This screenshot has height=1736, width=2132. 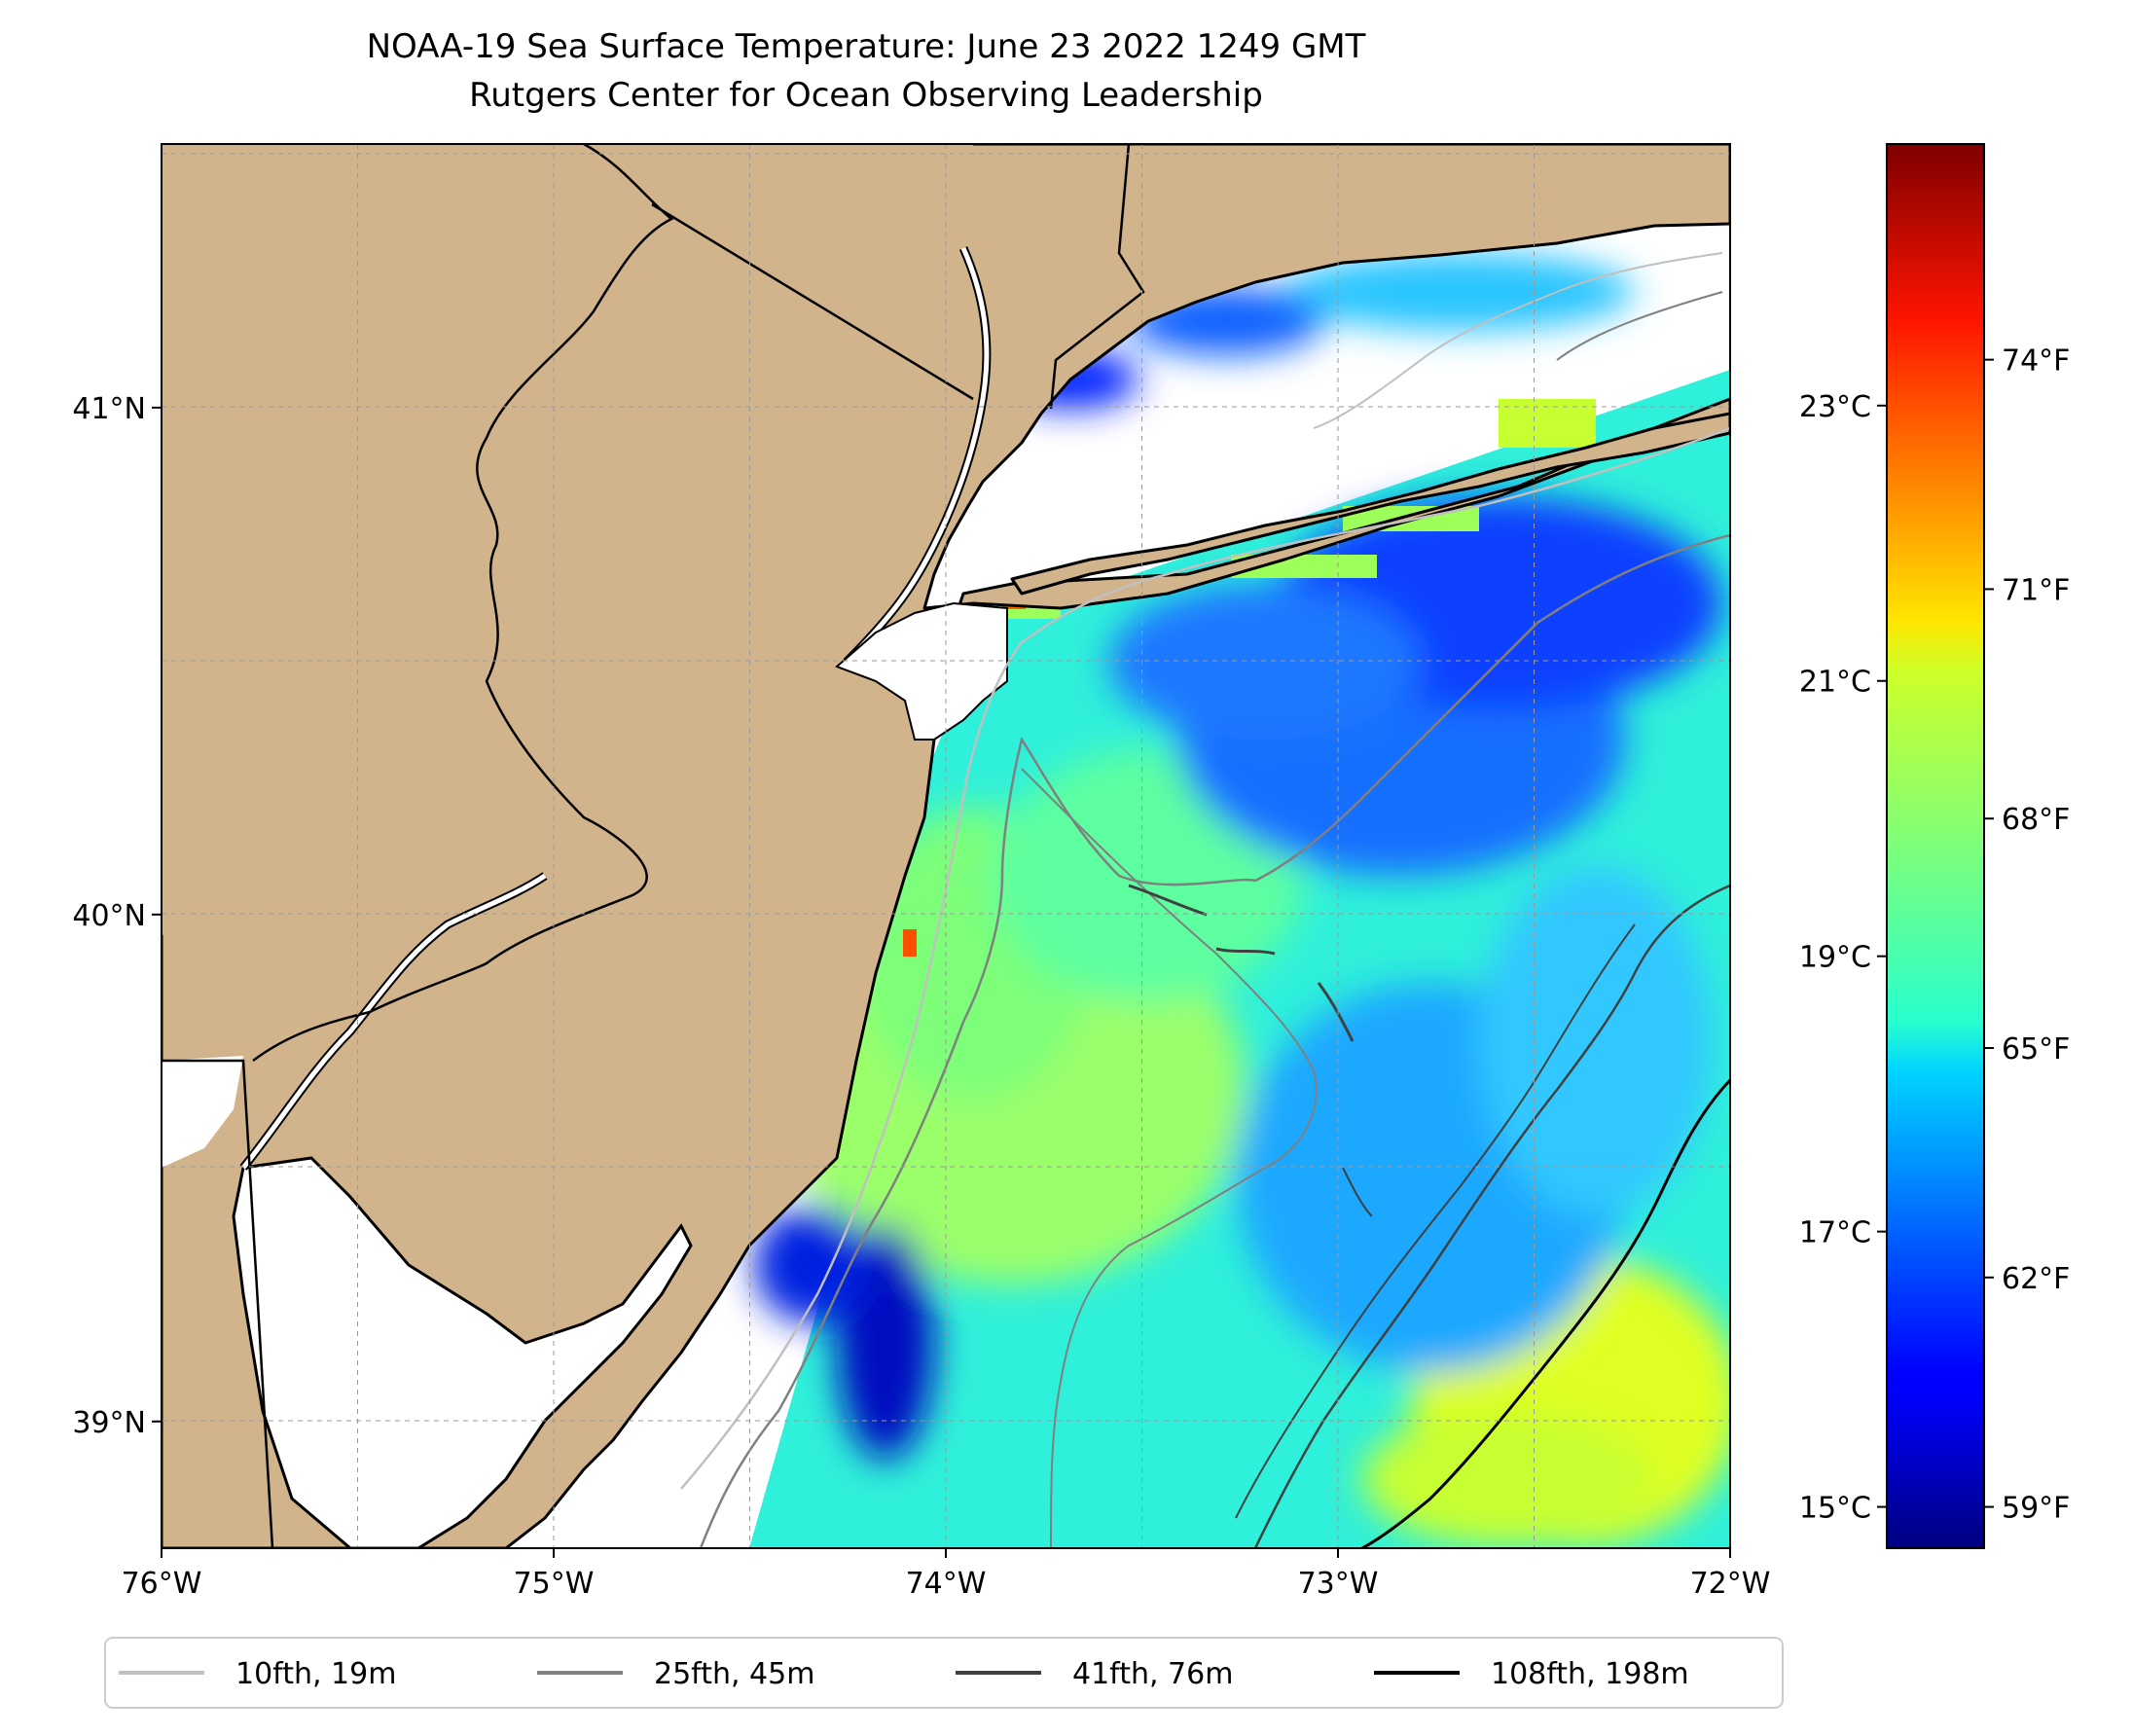 What do you see at coordinates (109, 409) in the screenshot?
I see `lat-tick-label: 41°N` at bounding box center [109, 409].